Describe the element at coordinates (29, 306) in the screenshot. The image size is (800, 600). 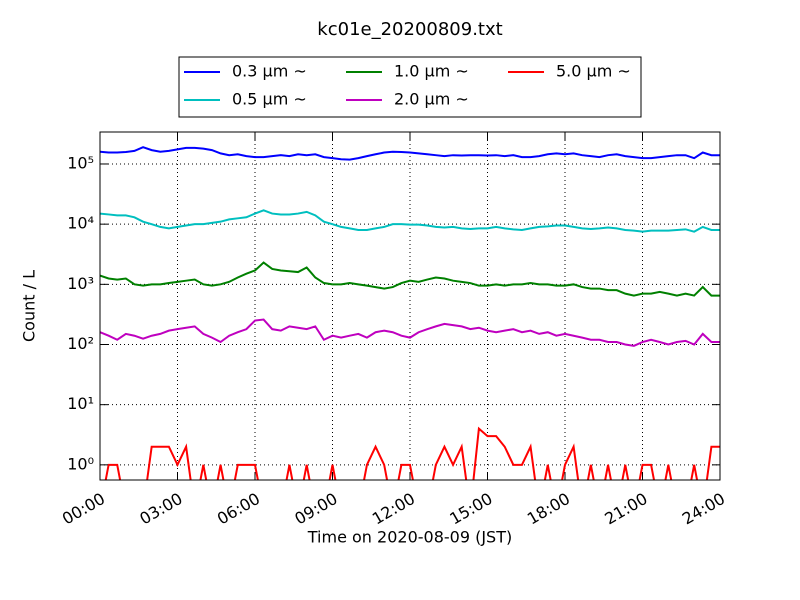
I see `y-axis-label: Count / L` at that location.